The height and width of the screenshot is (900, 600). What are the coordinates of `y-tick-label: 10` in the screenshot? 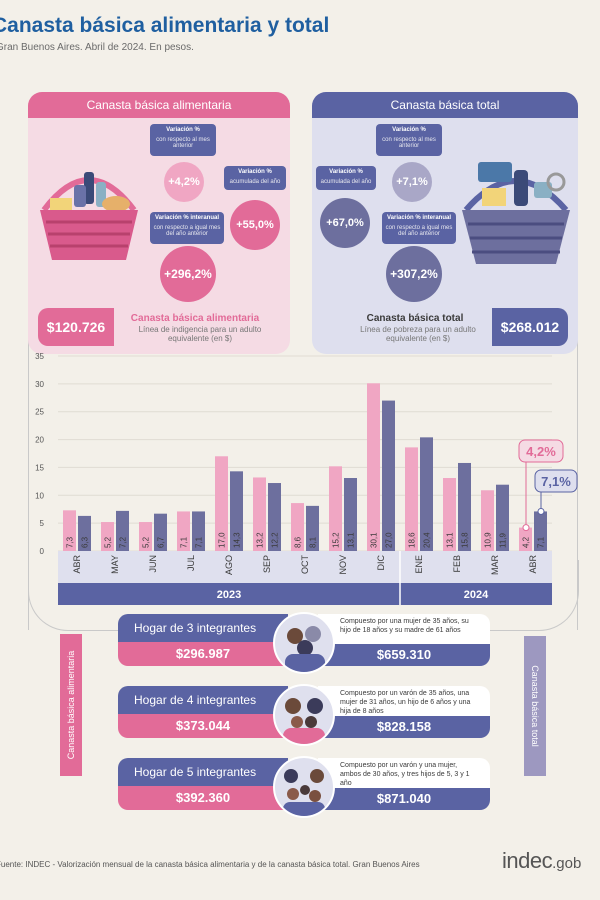 It's located at (39, 495).